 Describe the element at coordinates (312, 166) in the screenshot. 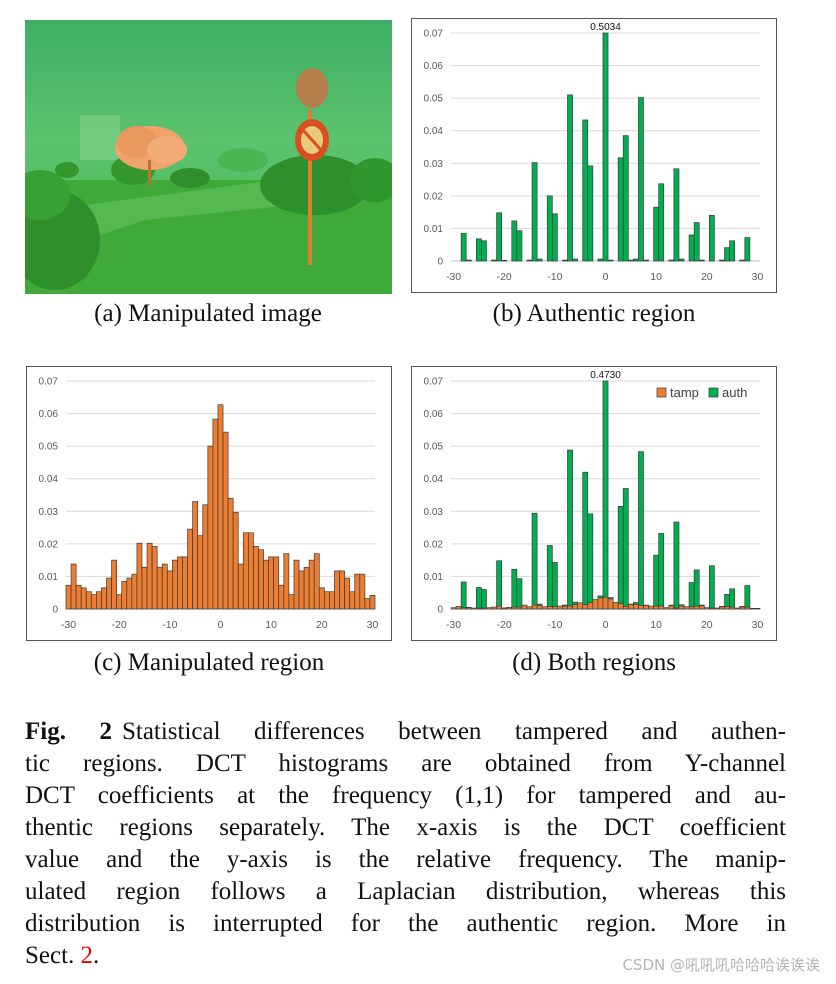

I see `tampered-sign` at that location.